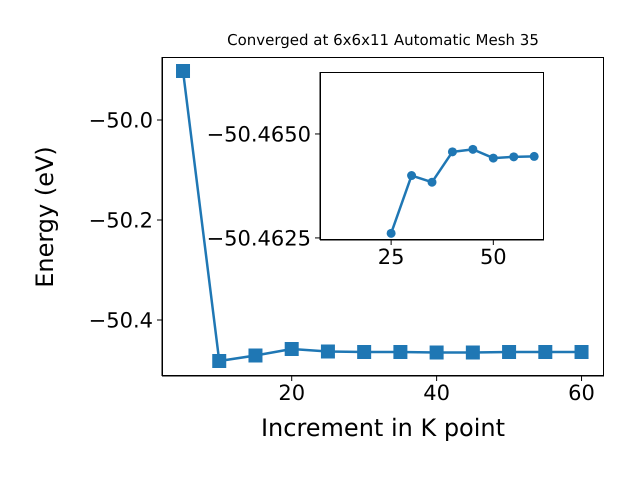  What do you see at coordinates (120, 220) in the screenshot?
I see `y-tick-label: −50.2` at bounding box center [120, 220].